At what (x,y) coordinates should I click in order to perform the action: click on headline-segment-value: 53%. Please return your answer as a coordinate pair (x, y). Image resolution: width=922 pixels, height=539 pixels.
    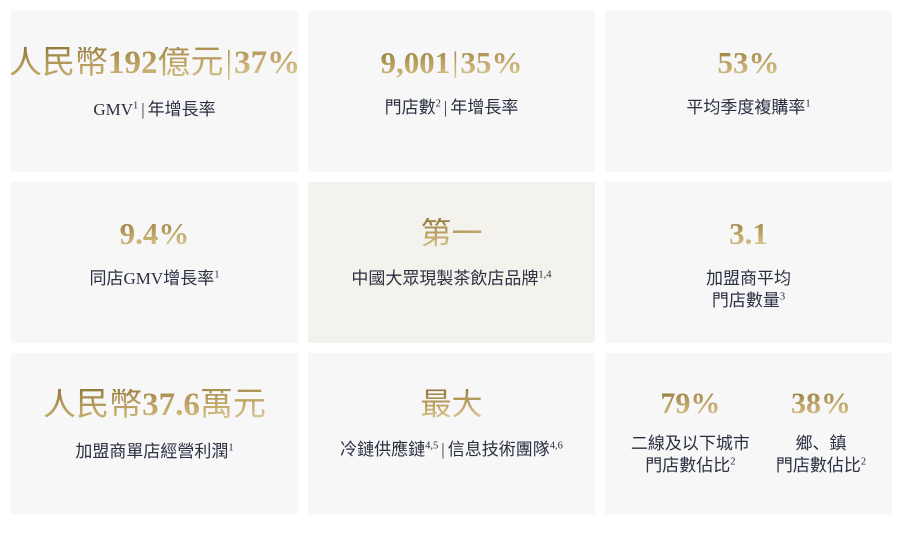
    Looking at the image, I should click on (748, 62).